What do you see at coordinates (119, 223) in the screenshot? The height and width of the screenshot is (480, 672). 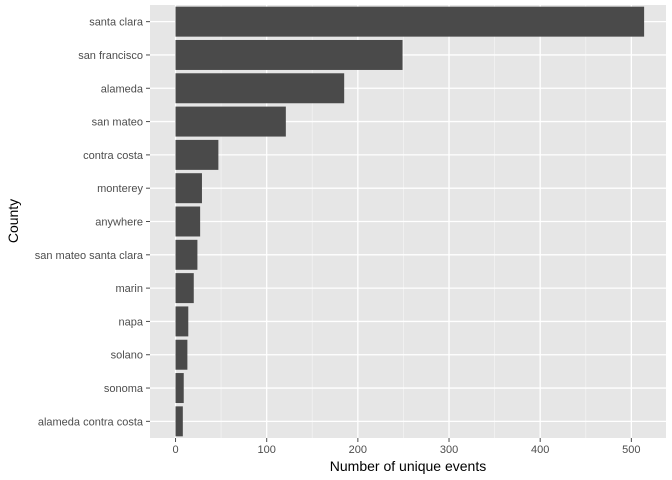 I see `y-tick-label: anywhere` at bounding box center [119, 223].